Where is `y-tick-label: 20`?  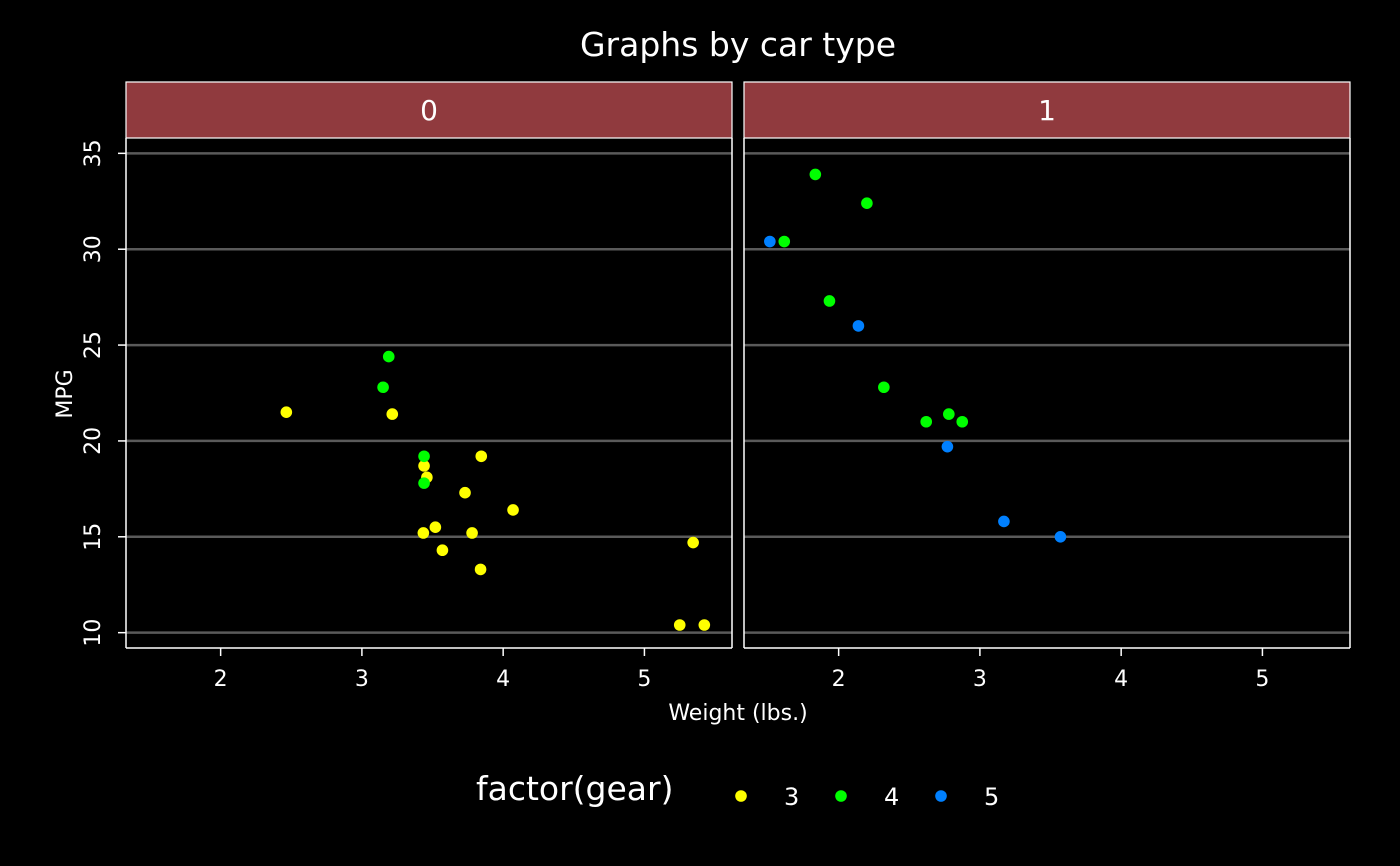 y-tick-label: 20 is located at coordinates (93, 441).